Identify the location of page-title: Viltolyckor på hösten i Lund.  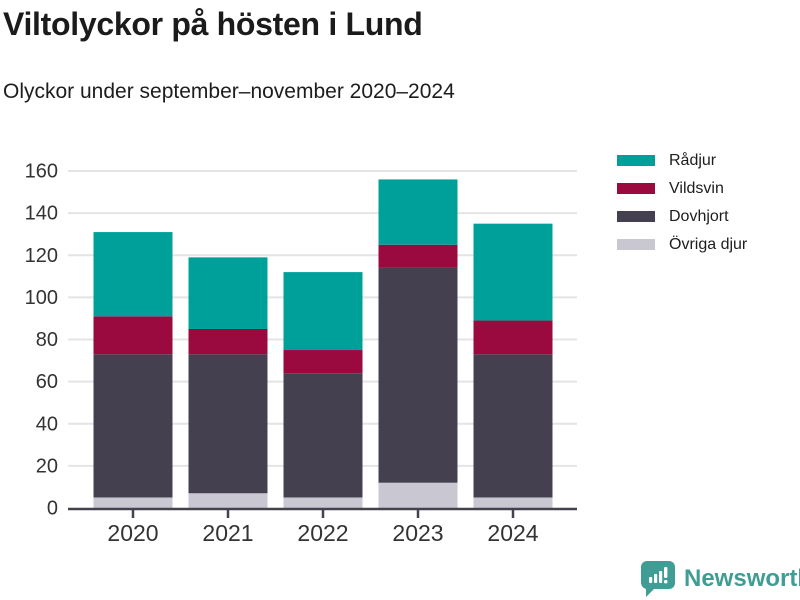
(213, 24).